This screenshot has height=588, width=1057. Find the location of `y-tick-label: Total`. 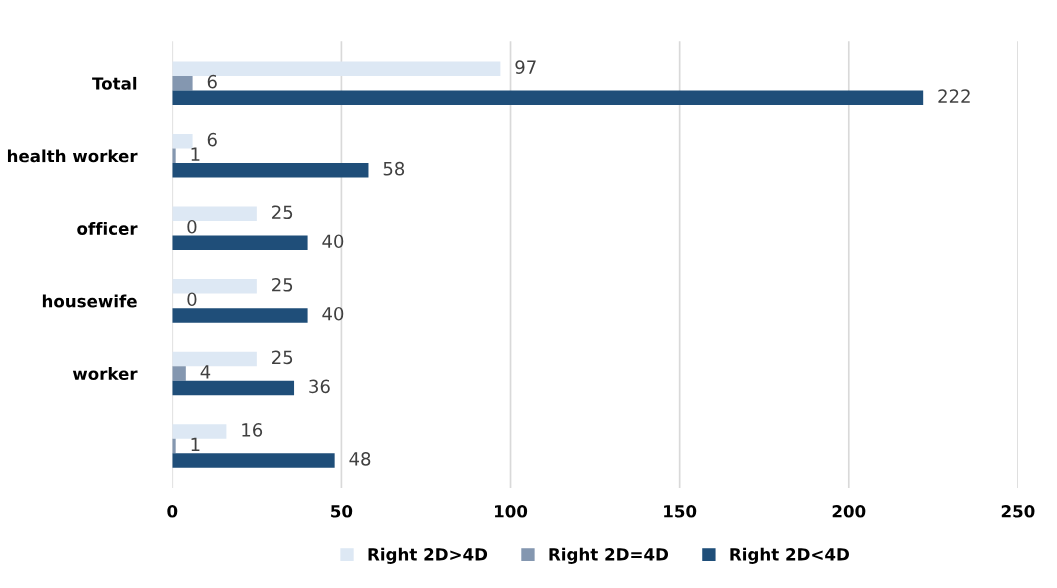

y-tick-label: Total is located at coordinates (114, 83).